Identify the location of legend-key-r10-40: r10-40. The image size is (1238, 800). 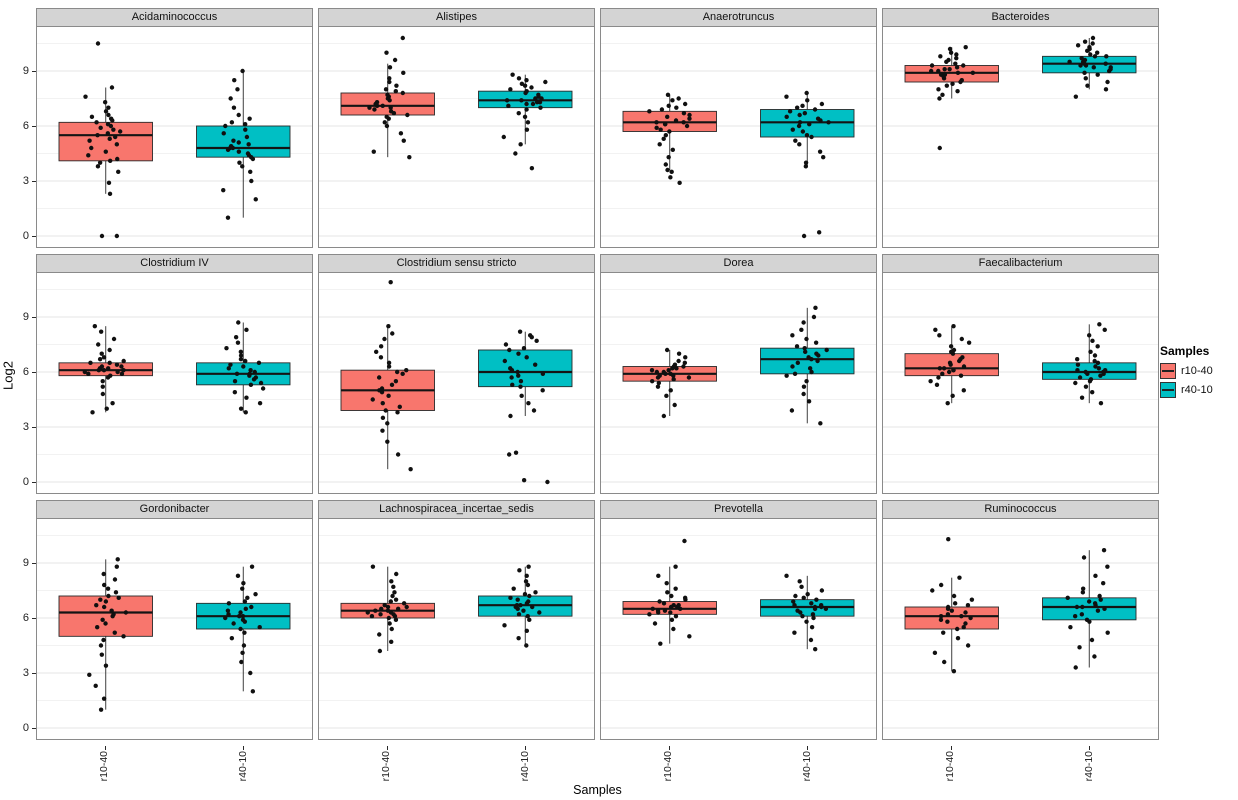
(1198, 371).